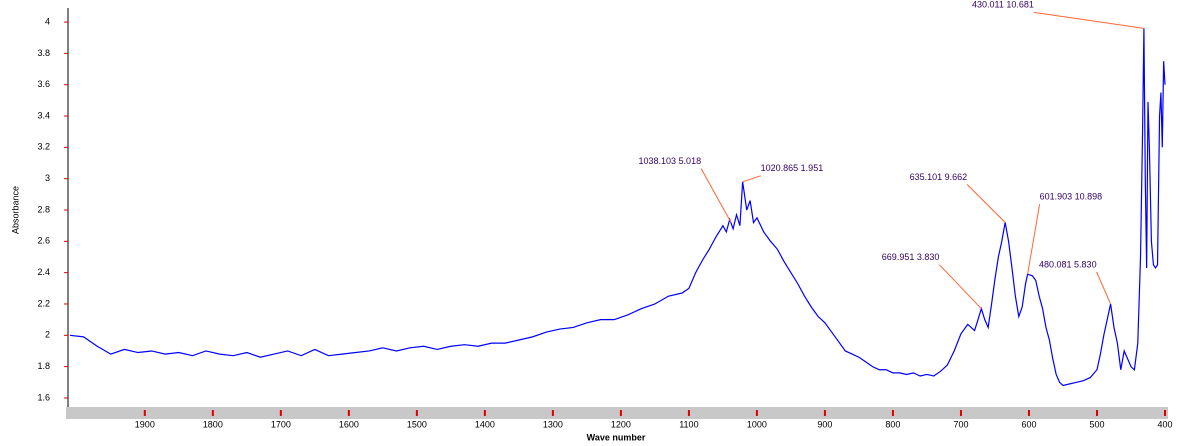 The image size is (1182, 446). What do you see at coordinates (1028, 424) in the screenshot?
I see `x-tick-label: 600` at bounding box center [1028, 424].